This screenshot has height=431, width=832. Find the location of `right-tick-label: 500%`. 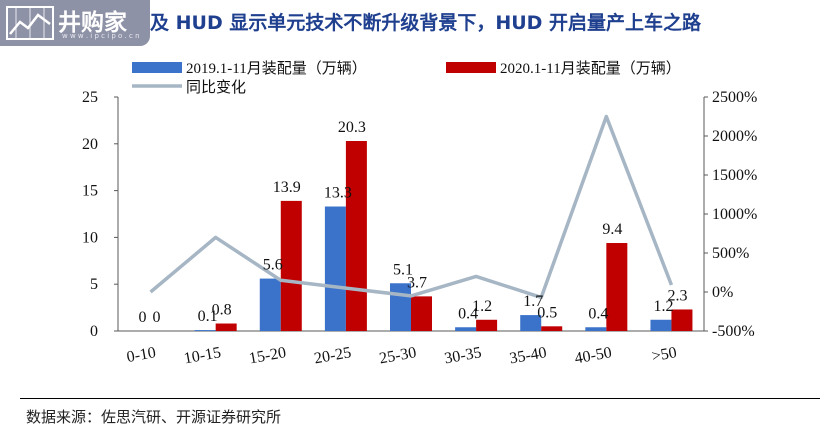

right-tick-label: 500% is located at coordinates (730, 253).